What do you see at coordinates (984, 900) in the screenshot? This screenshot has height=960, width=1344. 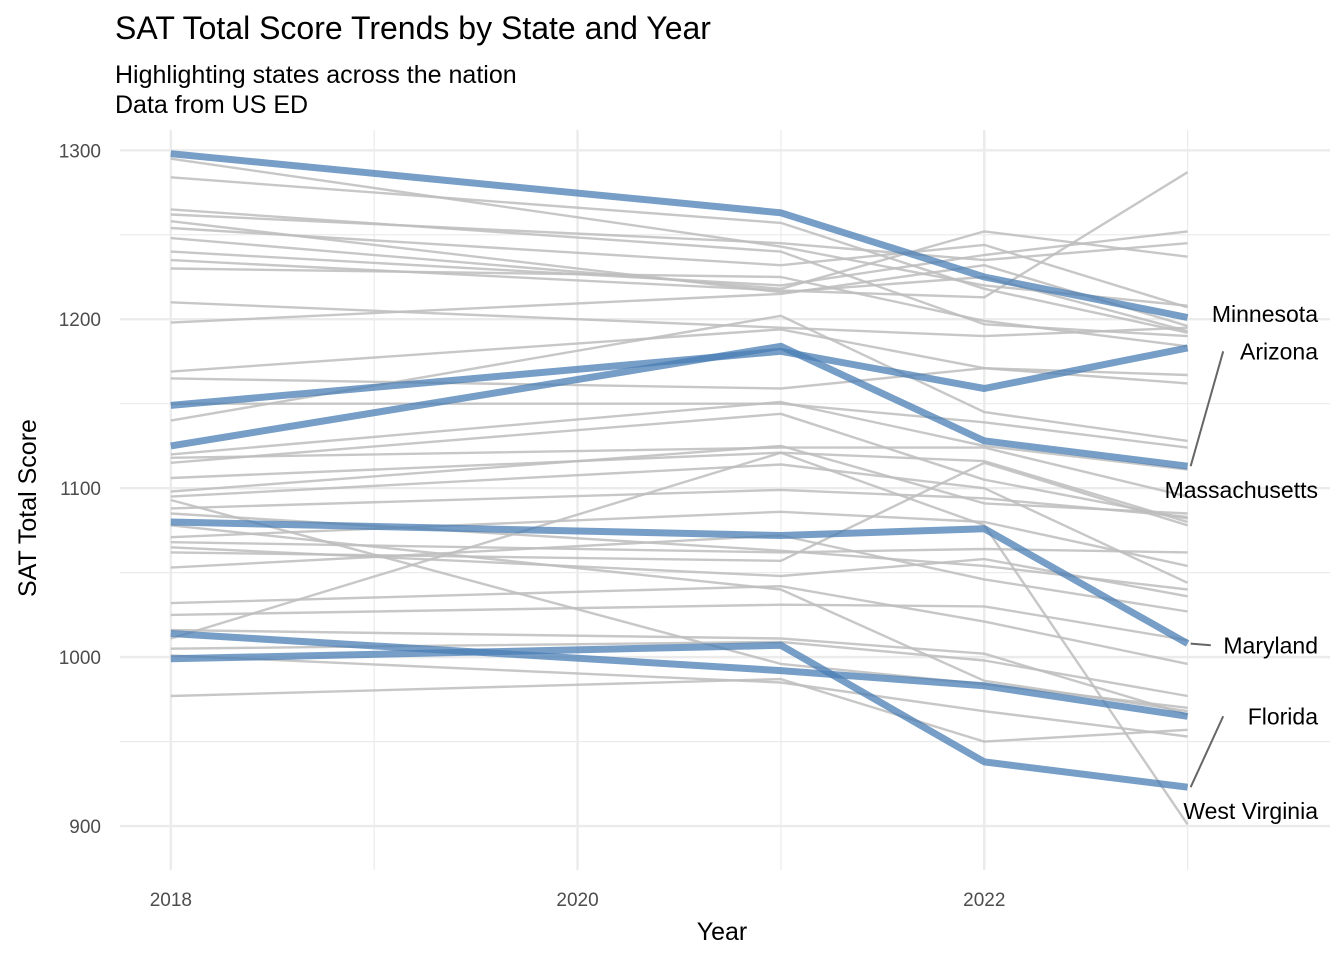 I see `x-tick-label: 2022` at bounding box center [984, 900].